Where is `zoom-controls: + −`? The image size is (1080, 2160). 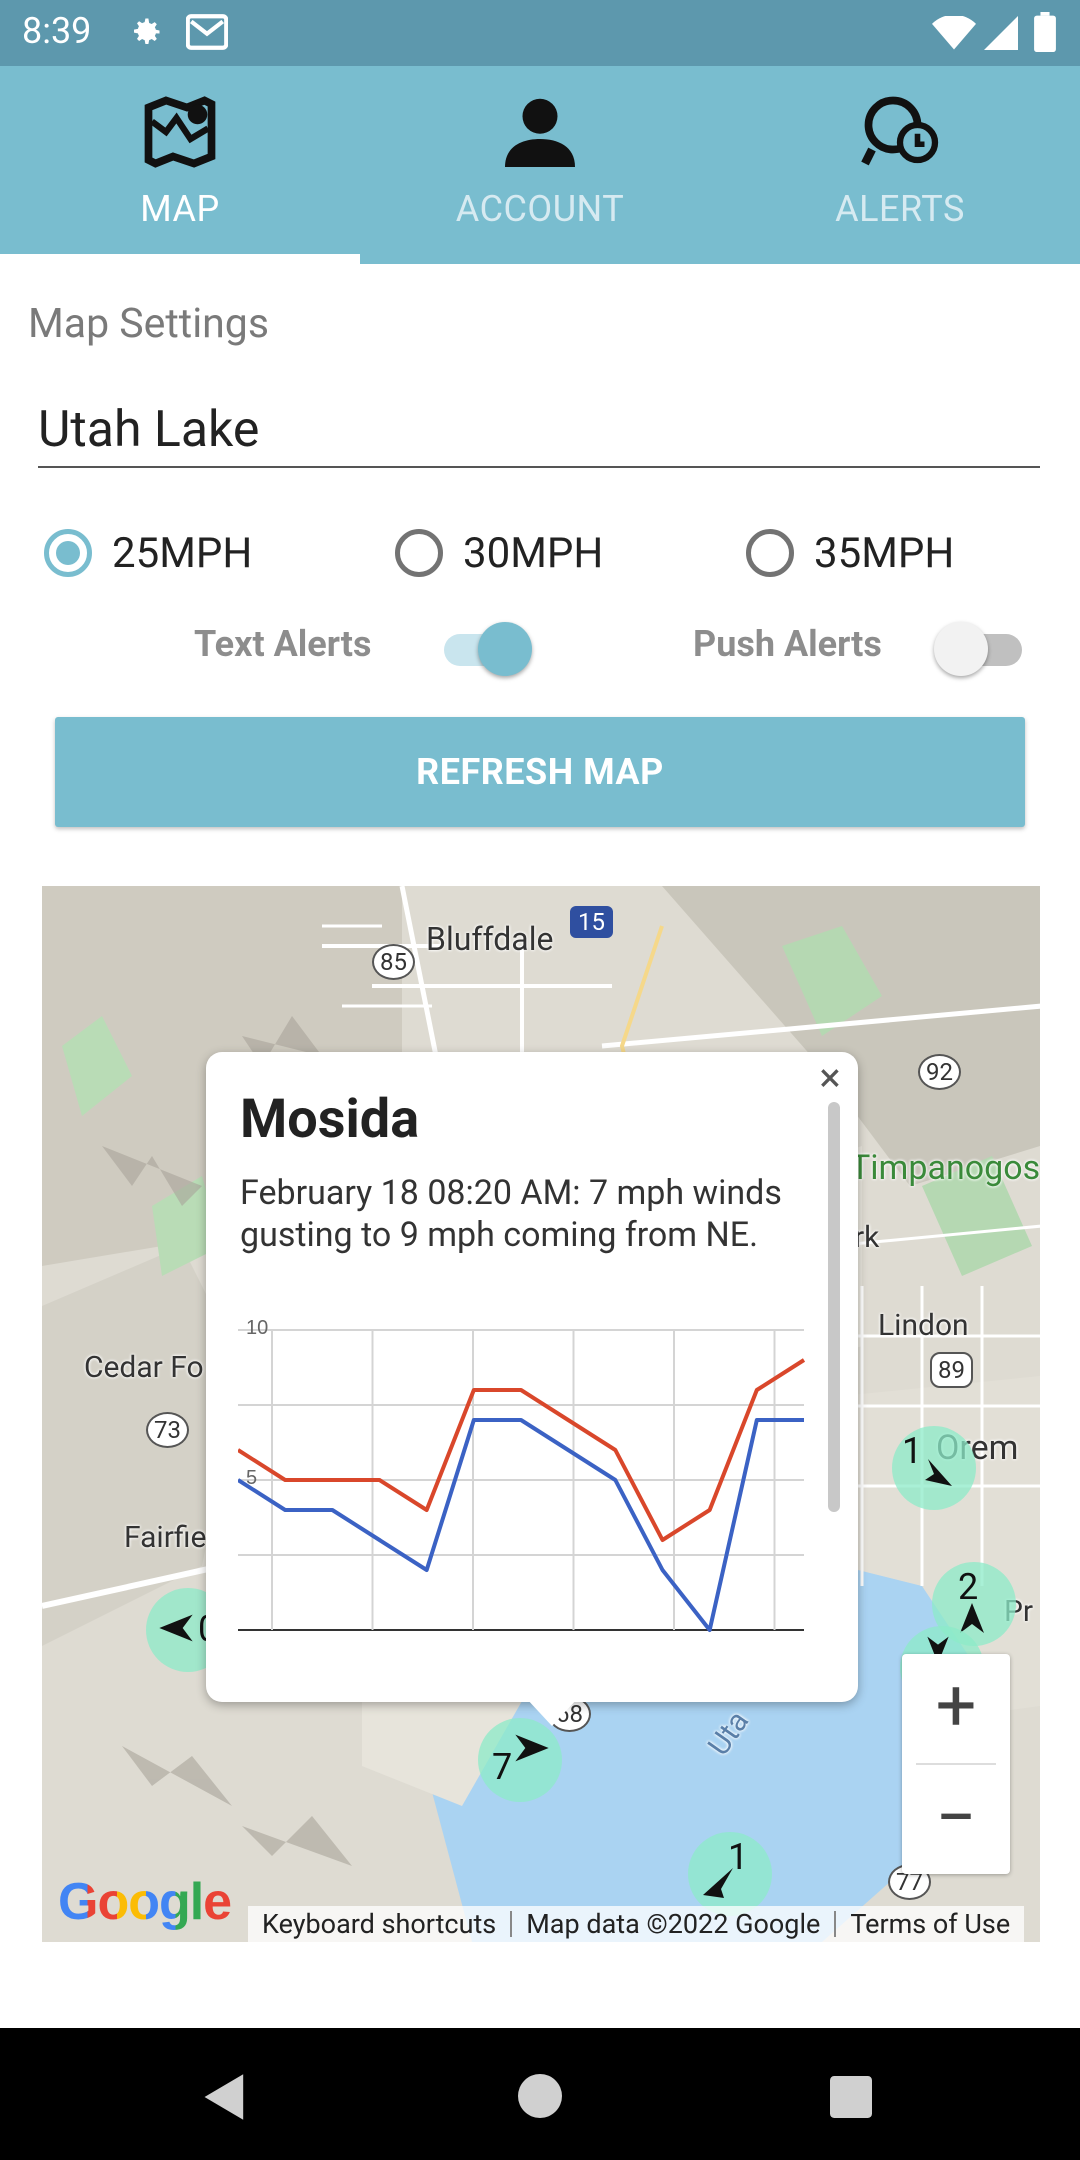 zoom-controls: + − is located at coordinates (956, 1764).